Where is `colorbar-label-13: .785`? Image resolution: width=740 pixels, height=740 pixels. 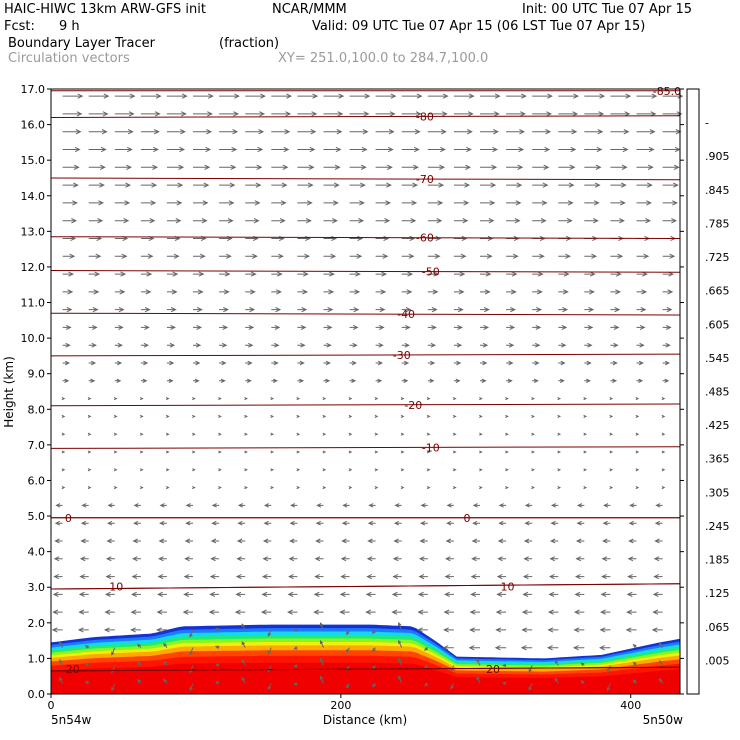 colorbar-label-13: .785 is located at coordinates (717, 223).